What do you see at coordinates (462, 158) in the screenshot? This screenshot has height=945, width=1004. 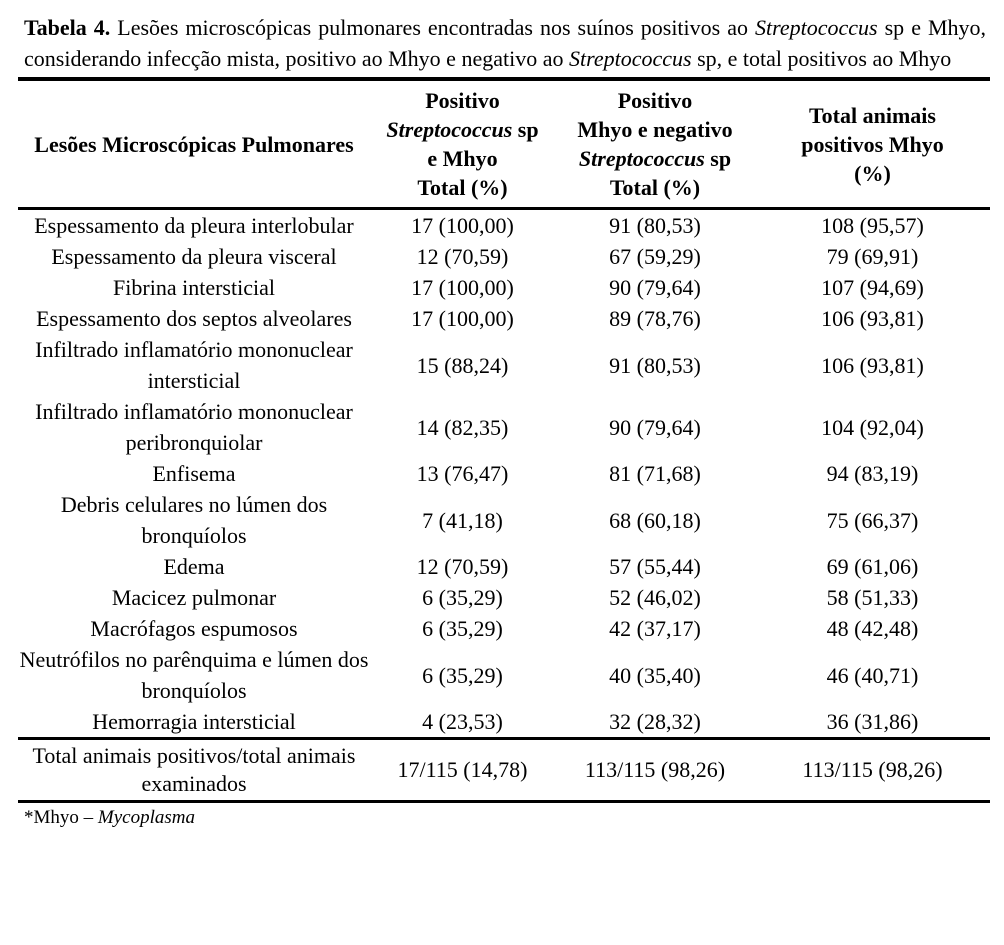 I see `header-col2-line3: e Mhyo` at bounding box center [462, 158].